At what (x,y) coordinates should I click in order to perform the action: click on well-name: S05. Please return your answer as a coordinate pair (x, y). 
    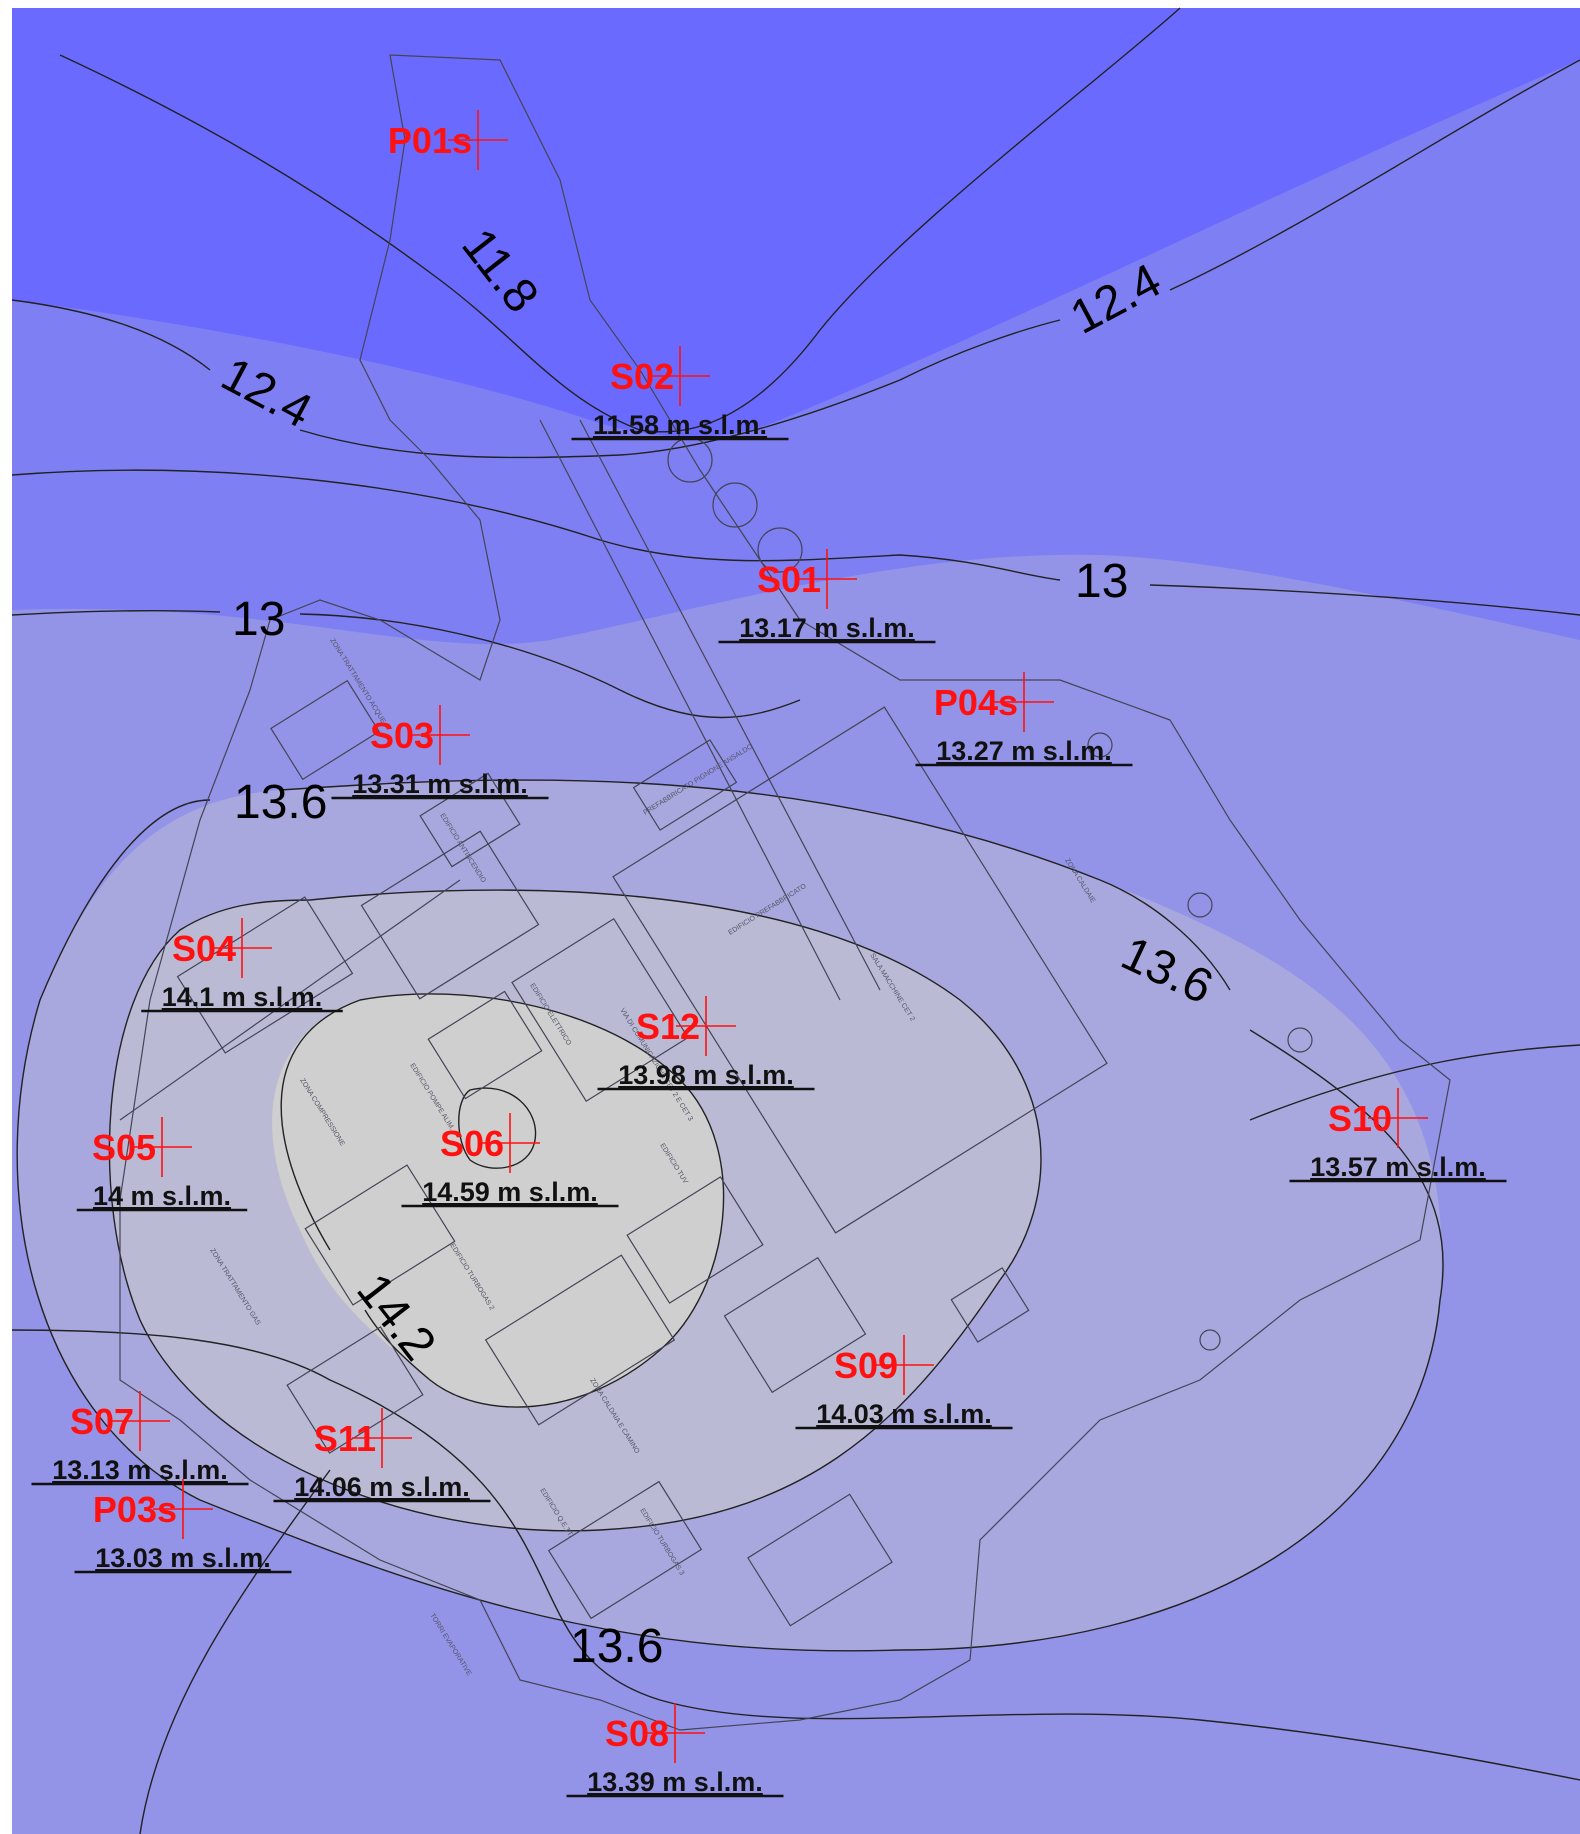
    Looking at the image, I should click on (124, 1147).